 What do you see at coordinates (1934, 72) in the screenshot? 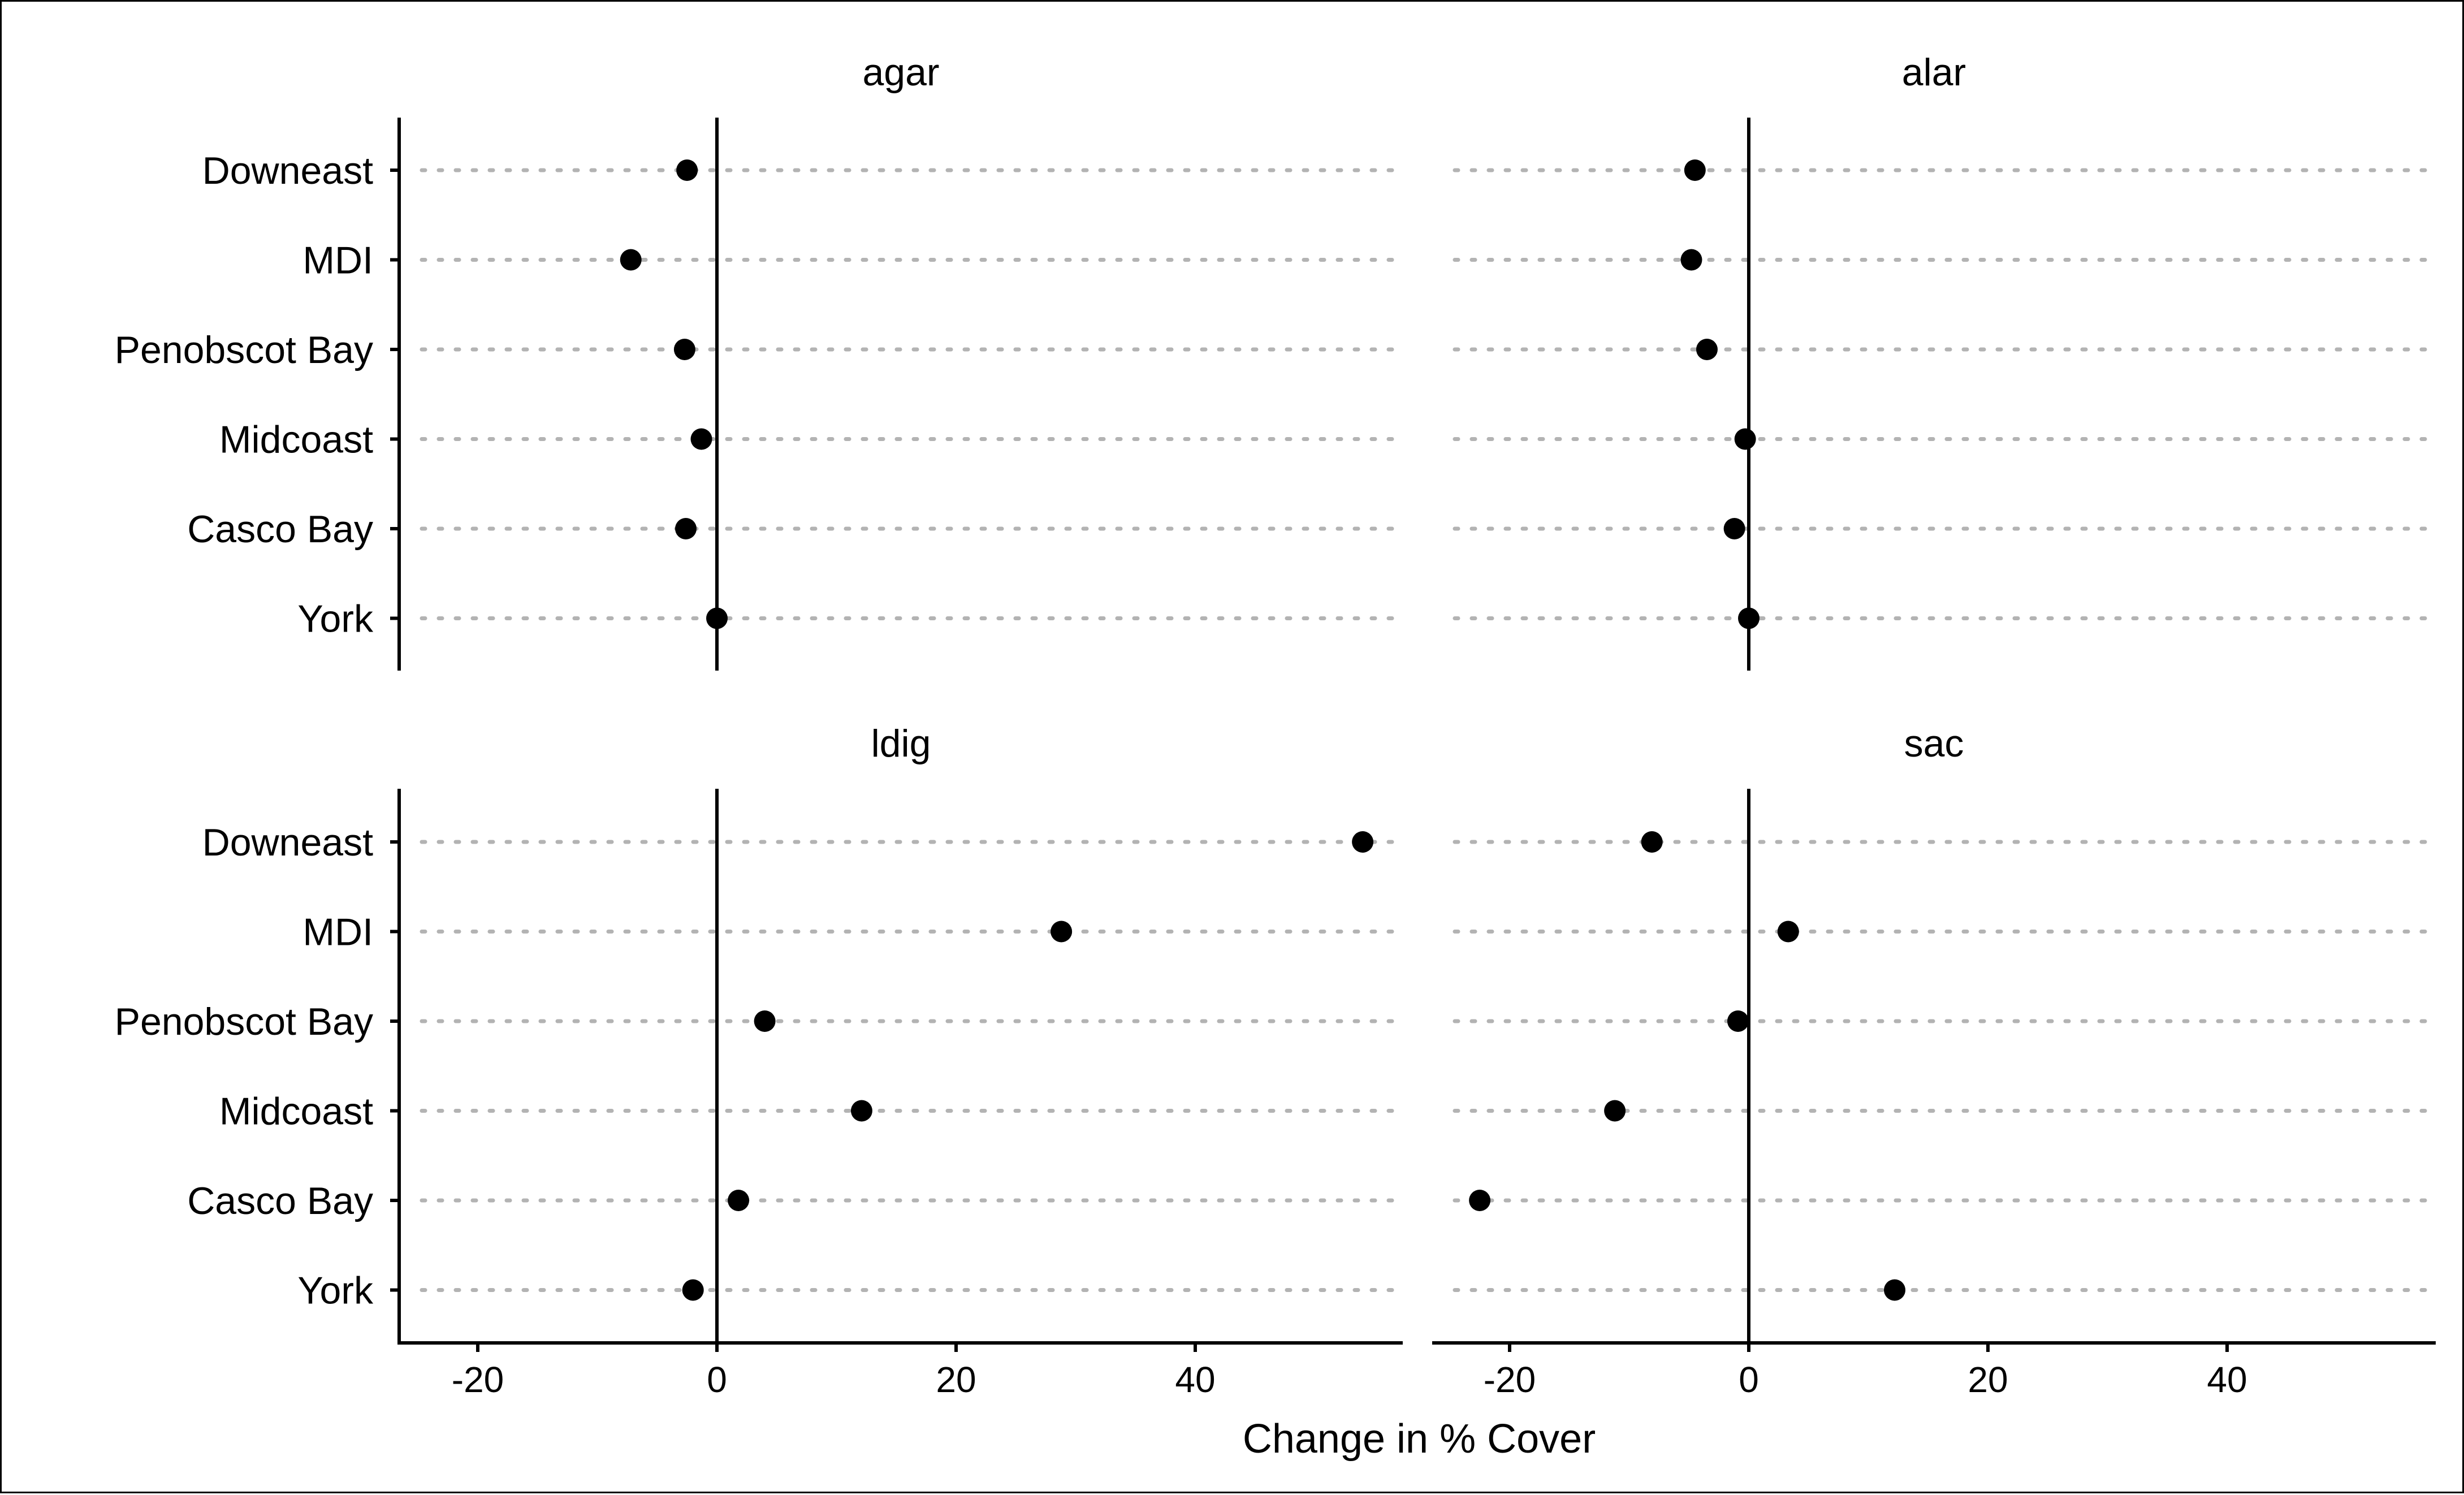
I see `panel-title-alar: alar` at bounding box center [1934, 72].